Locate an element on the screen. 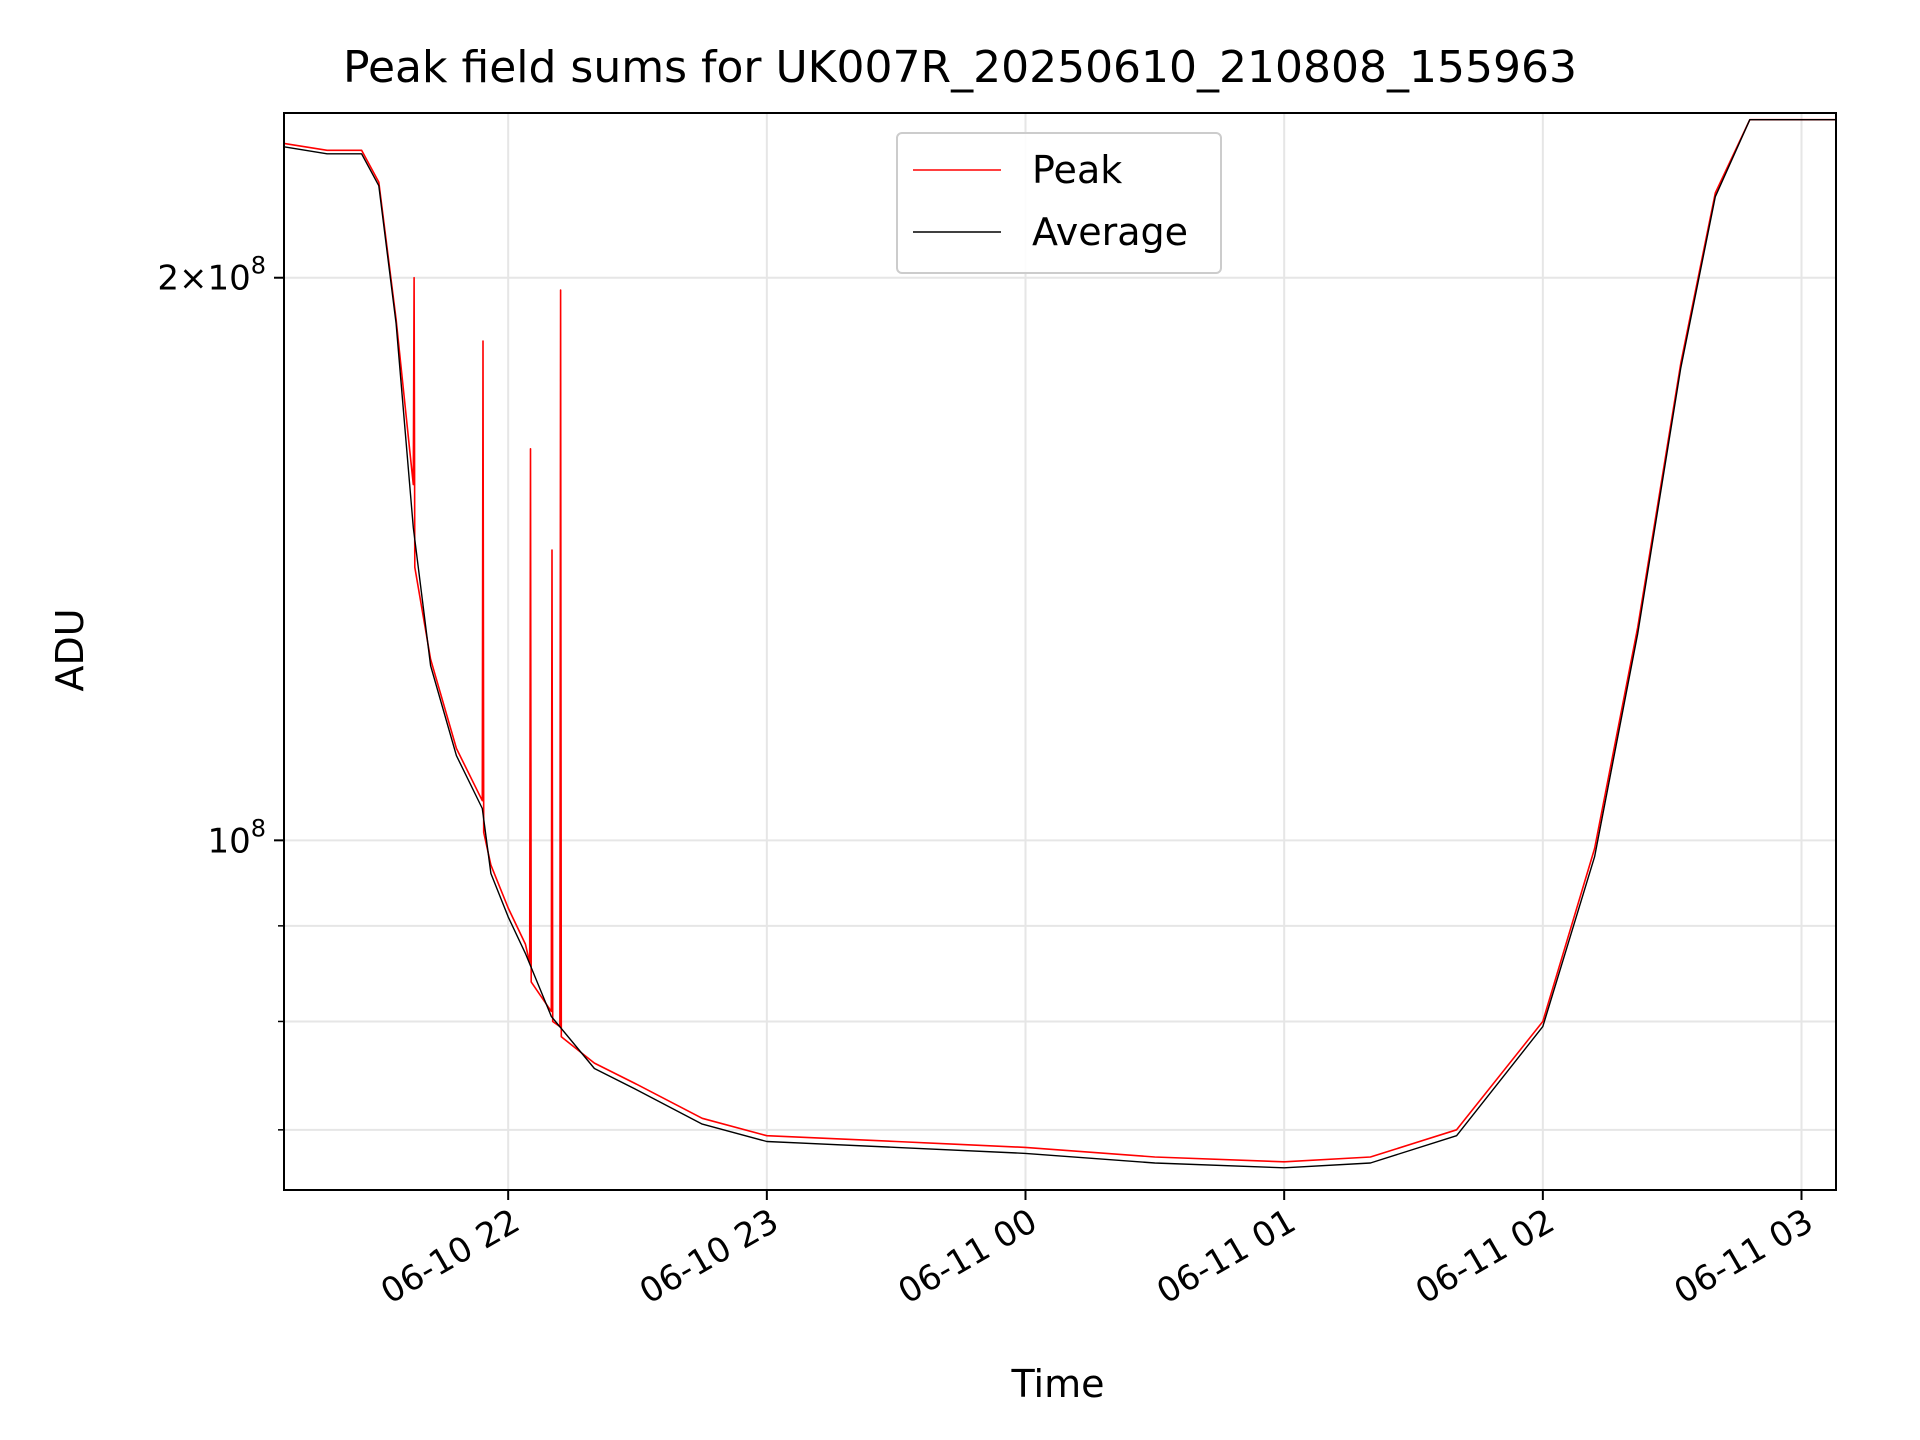 The height and width of the screenshot is (1440, 1920). legend-label-peak: Peak is located at coordinates (1077, 170).